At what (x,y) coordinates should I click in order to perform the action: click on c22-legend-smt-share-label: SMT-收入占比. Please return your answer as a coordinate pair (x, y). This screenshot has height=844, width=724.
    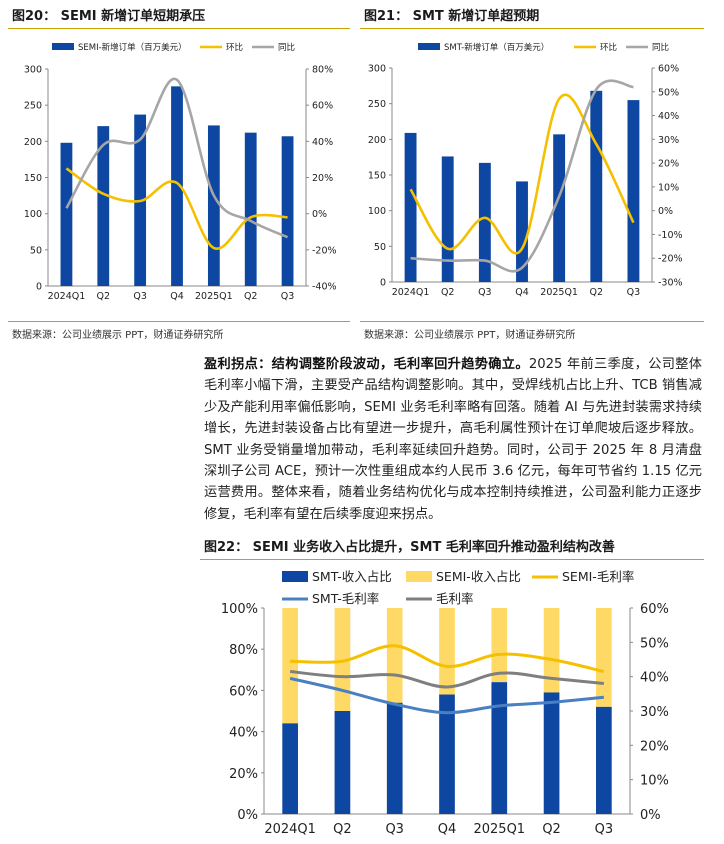
    Looking at the image, I should click on (352, 576).